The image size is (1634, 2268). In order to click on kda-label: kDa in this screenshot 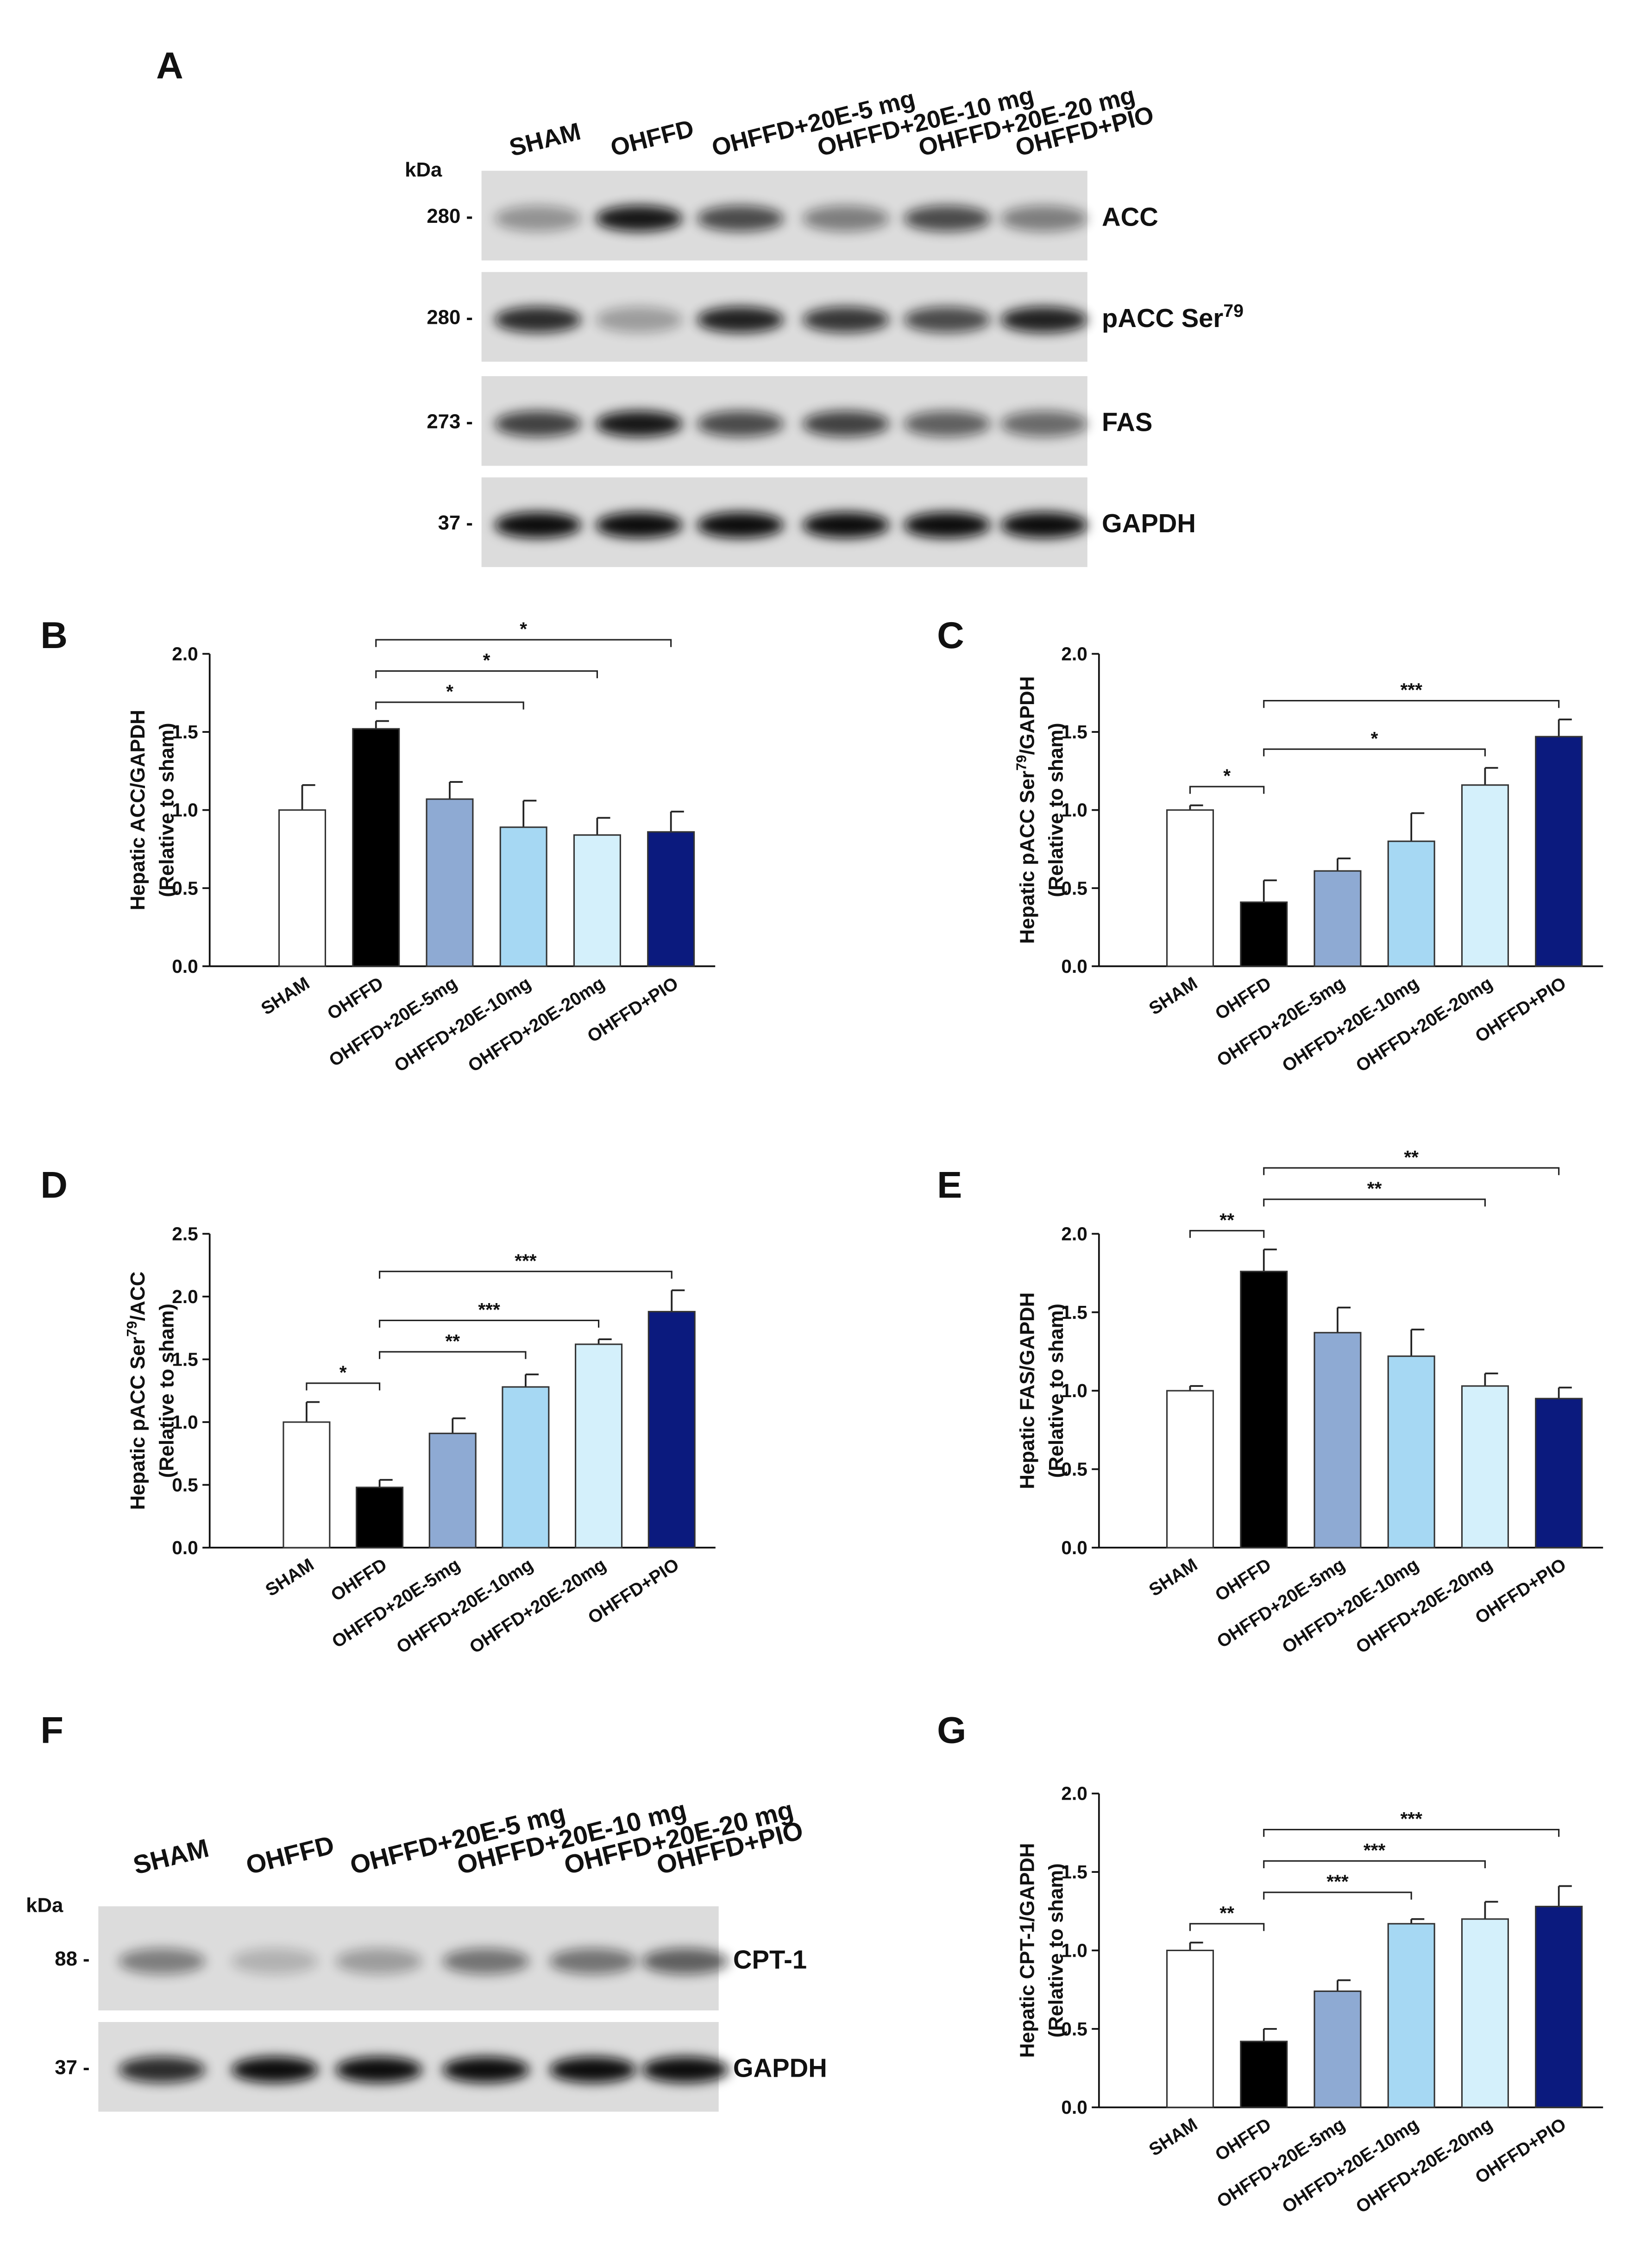, I will do `click(423, 169)`.